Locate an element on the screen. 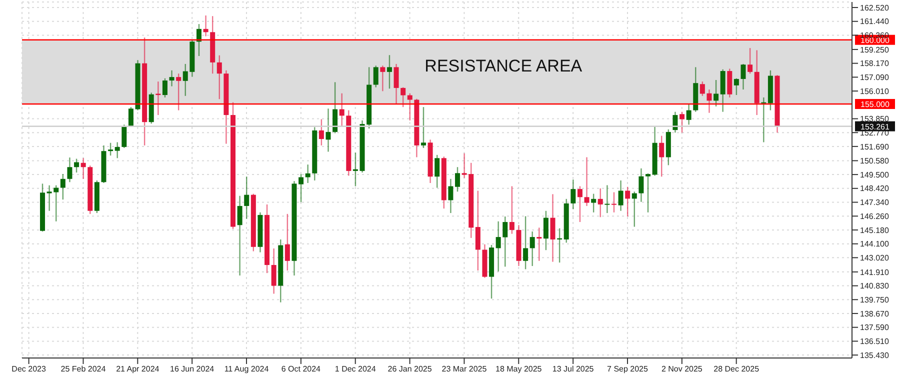 The height and width of the screenshot is (378, 900). y-tick-label: 146.260 is located at coordinates (875, 216).